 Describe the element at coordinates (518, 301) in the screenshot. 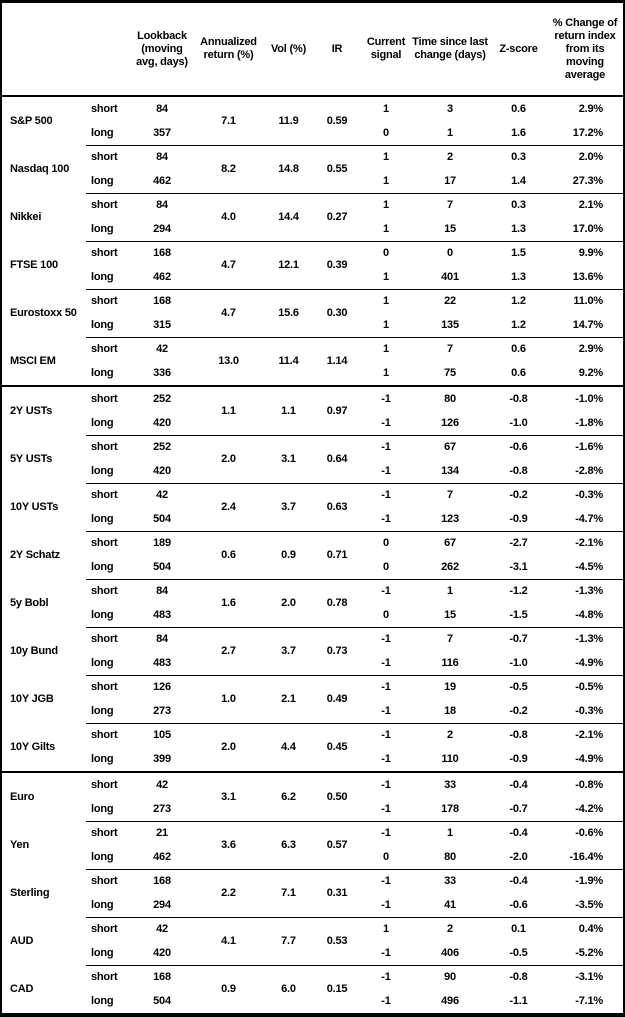

I see `zscore-short-value: 1.2` at that location.